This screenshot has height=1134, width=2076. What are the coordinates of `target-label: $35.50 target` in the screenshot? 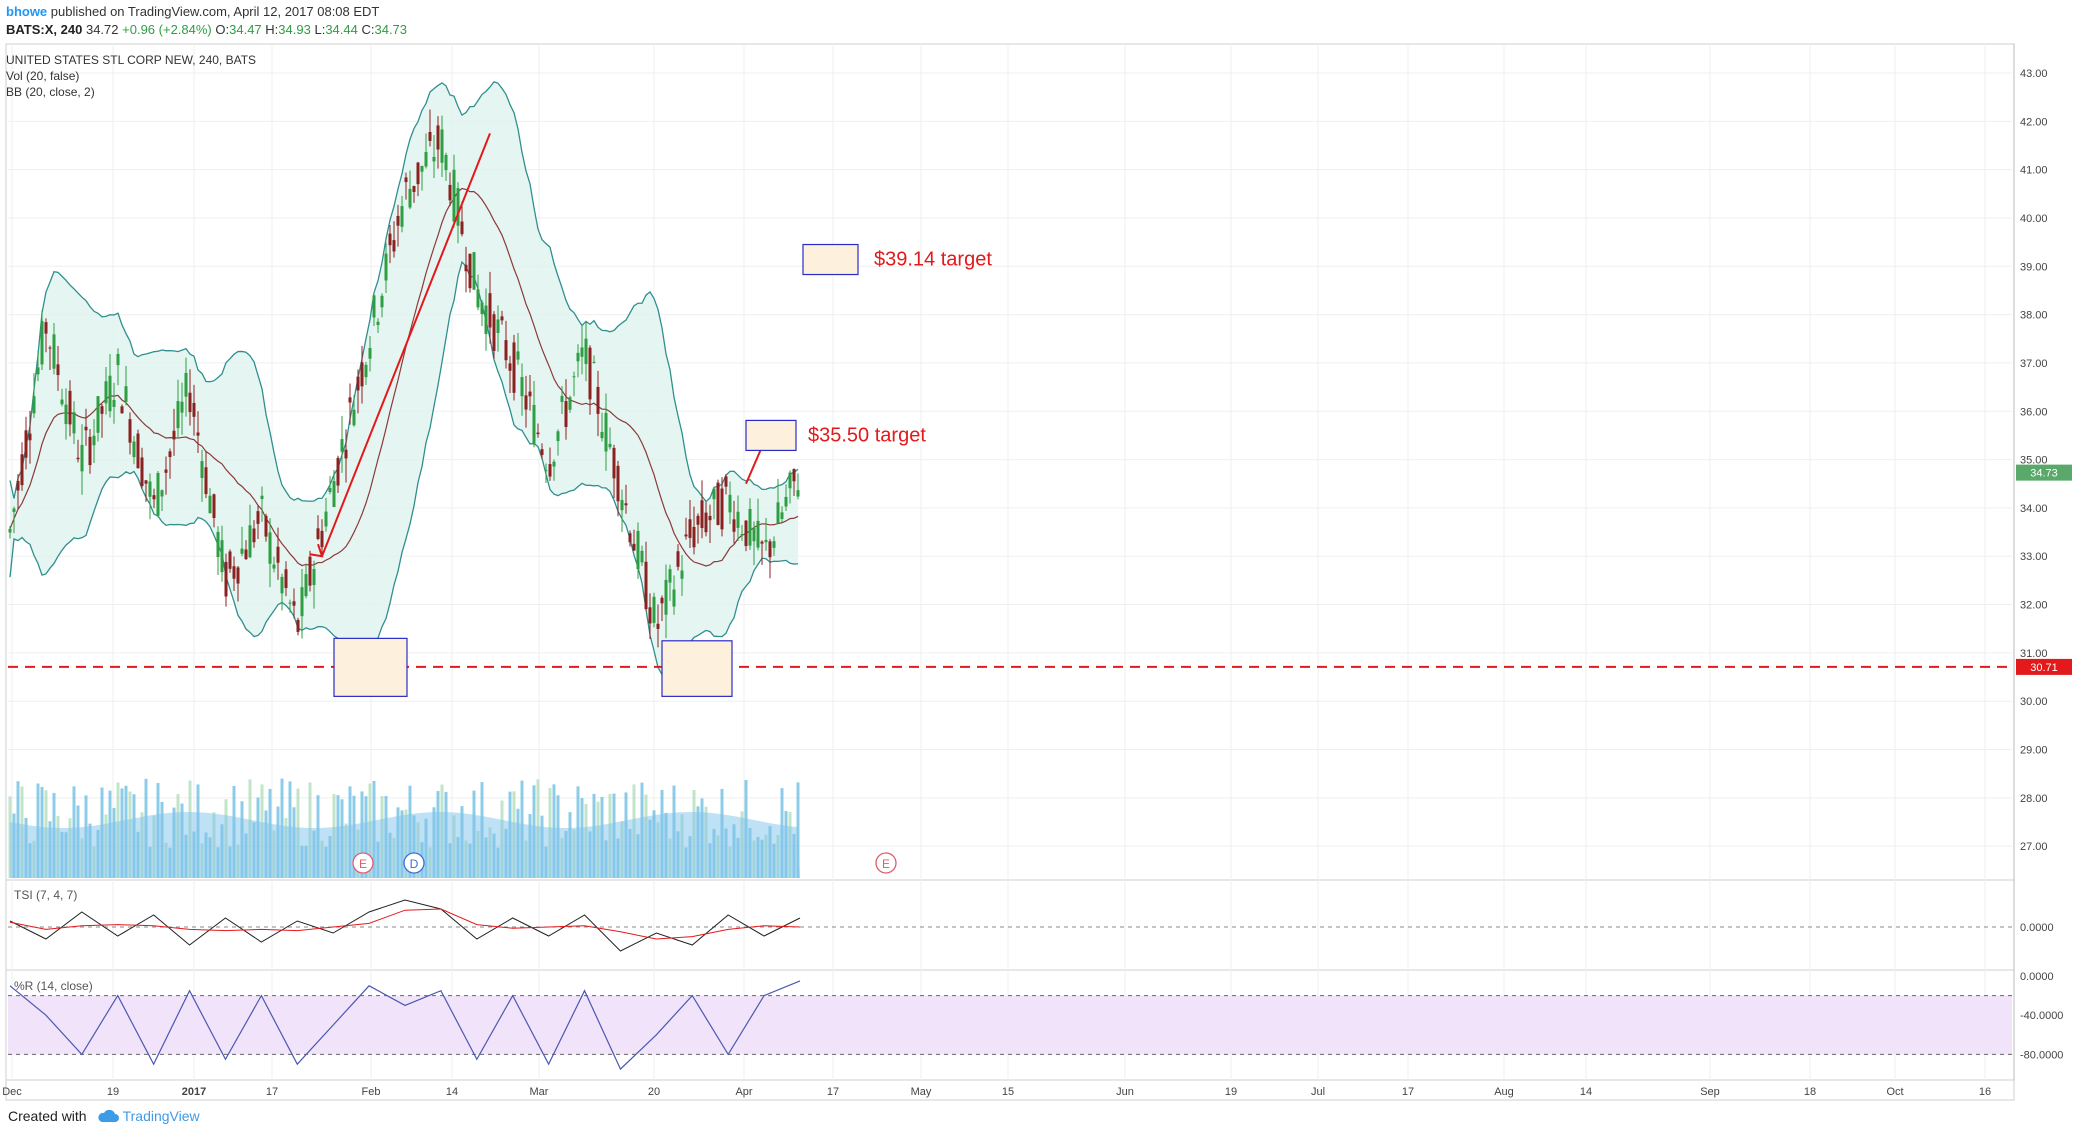 It's located at (867, 435).